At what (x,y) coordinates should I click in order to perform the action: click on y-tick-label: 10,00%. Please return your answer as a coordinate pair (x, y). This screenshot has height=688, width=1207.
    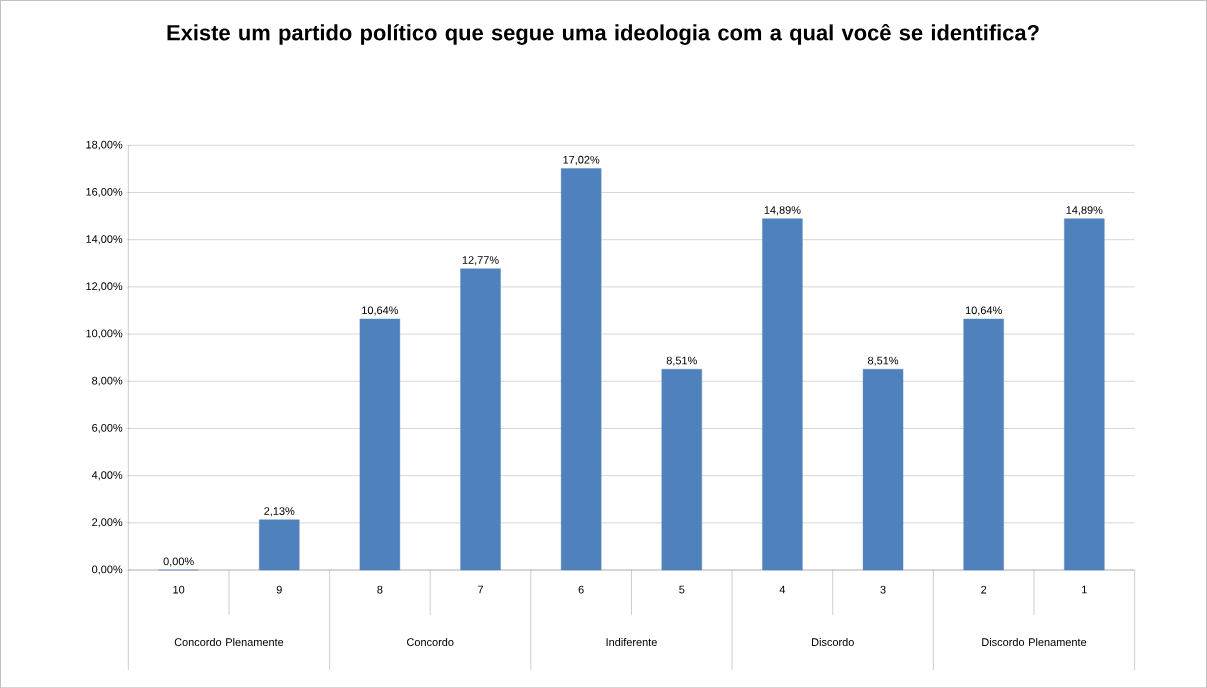
    Looking at the image, I should click on (104, 334).